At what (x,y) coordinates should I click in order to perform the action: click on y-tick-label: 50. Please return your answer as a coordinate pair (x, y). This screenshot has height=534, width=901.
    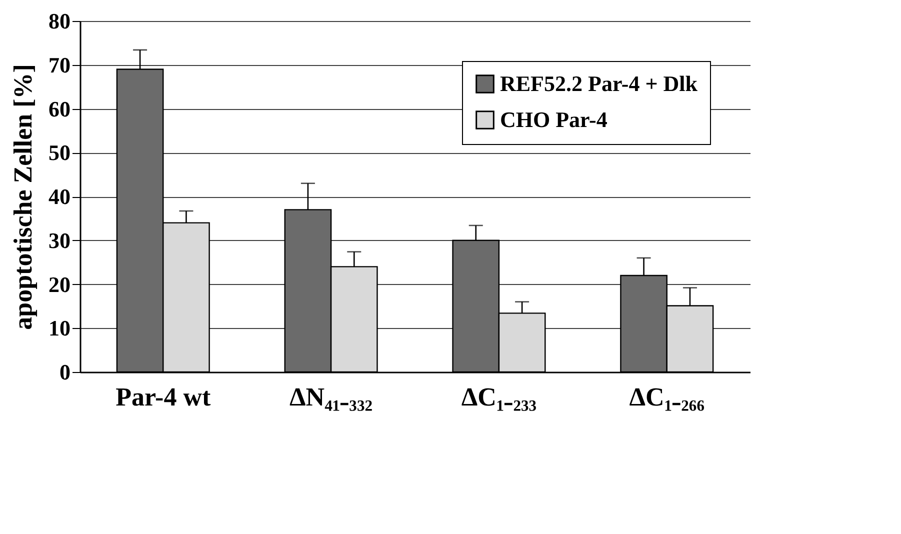
    Looking at the image, I should click on (59, 153).